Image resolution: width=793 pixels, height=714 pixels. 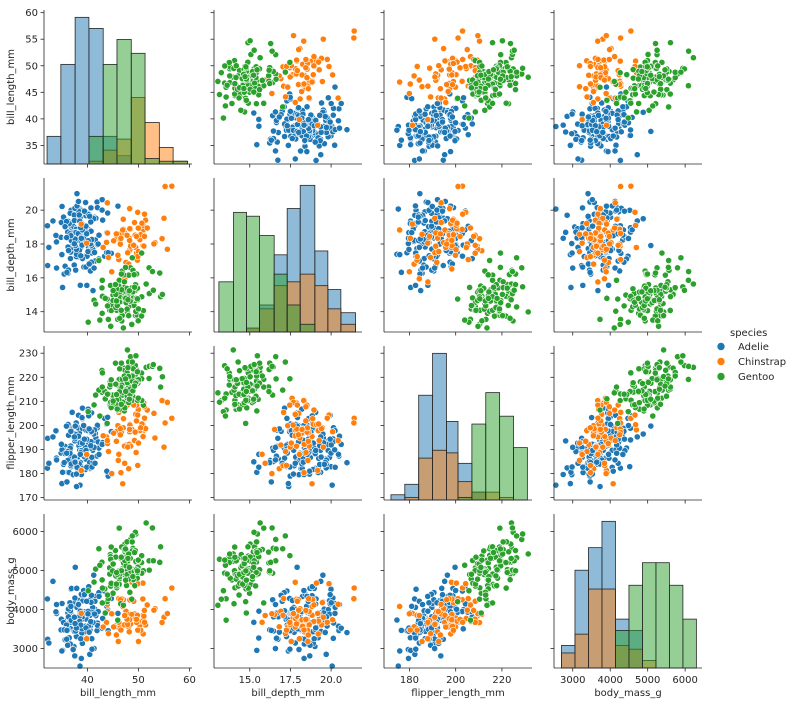 I want to click on panel-body-mass-g-vs-body-mass-g, so click(x=626, y=593).